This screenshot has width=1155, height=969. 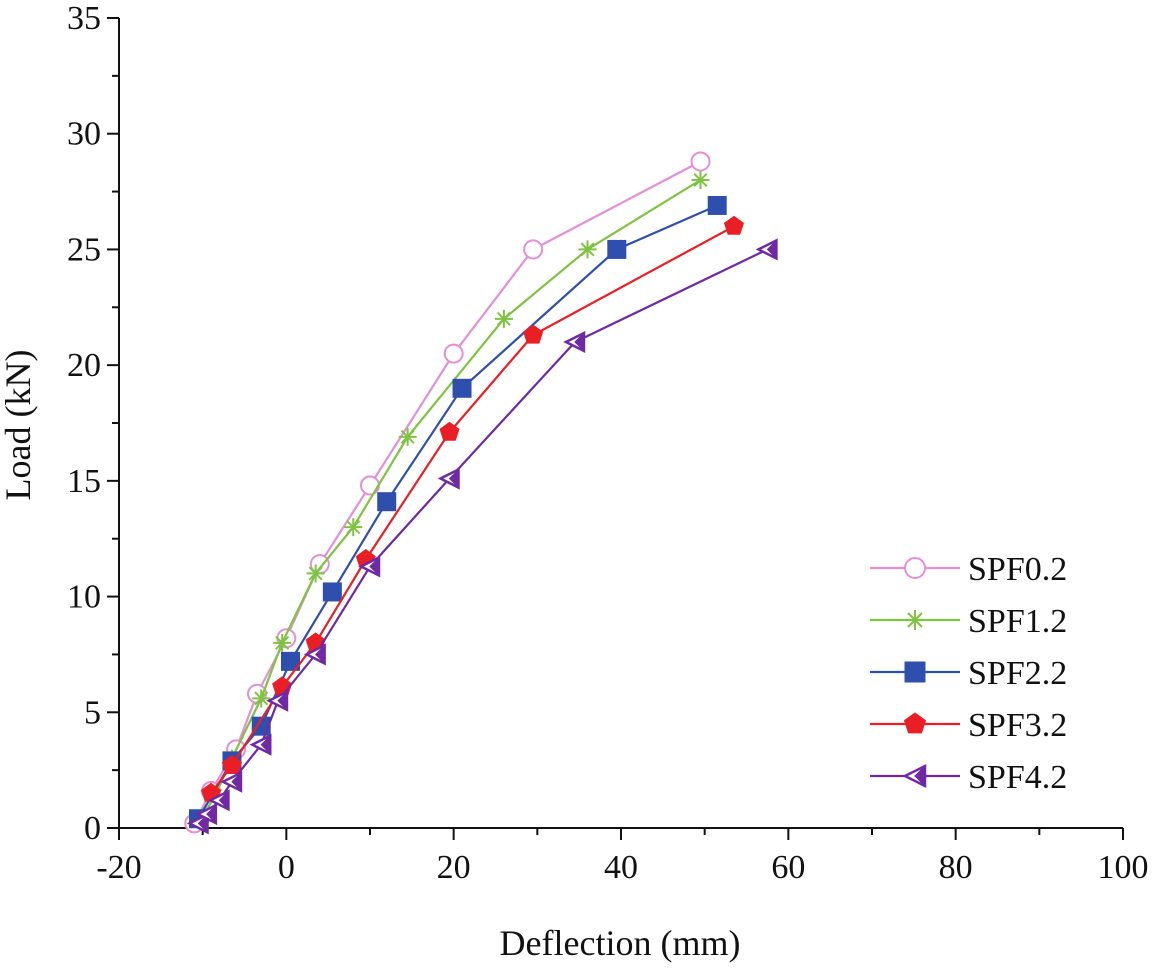 I want to click on x-tick-label: 0, so click(x=286, y=867).